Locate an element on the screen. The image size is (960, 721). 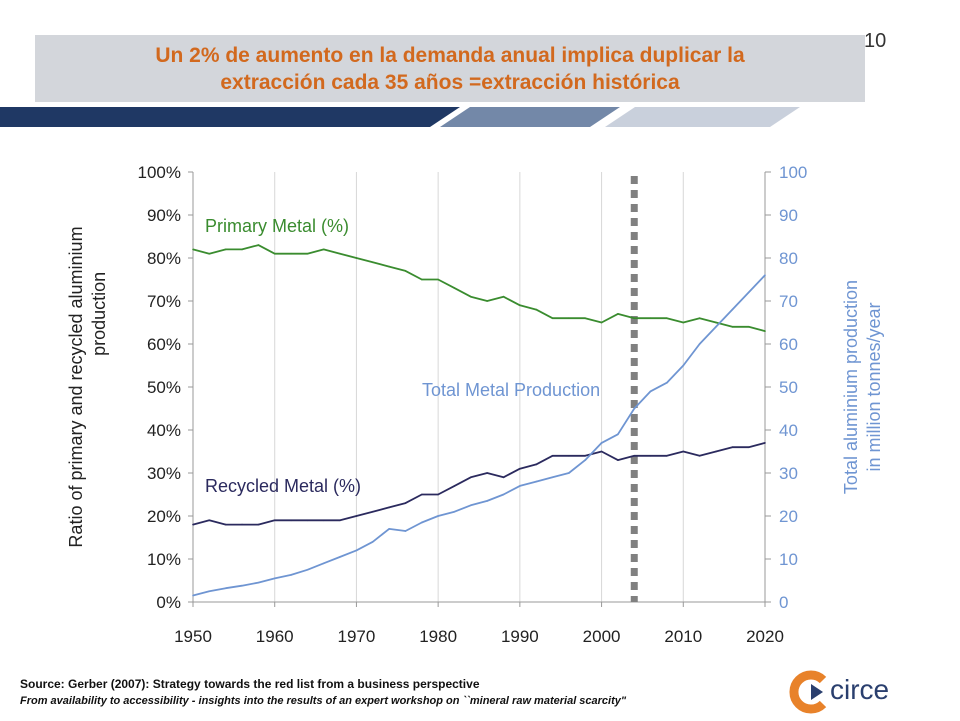
circe-logo: circe is located at coordinates (850, 692).